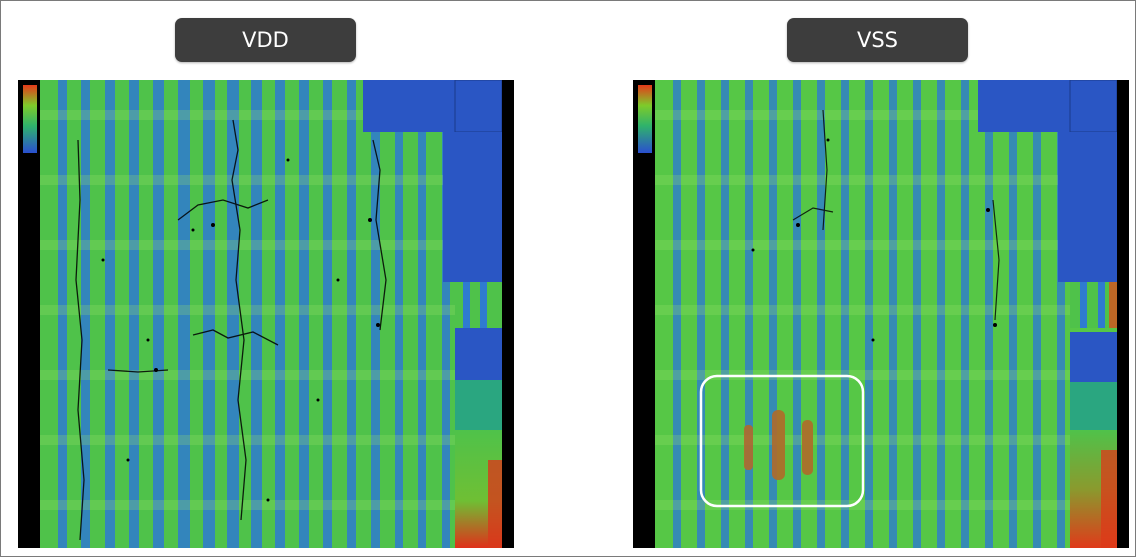 Image resolution: width=1138 pixels, height=559 pixels. I want to click on vdd-title-label: VDD, so click(265, 40).